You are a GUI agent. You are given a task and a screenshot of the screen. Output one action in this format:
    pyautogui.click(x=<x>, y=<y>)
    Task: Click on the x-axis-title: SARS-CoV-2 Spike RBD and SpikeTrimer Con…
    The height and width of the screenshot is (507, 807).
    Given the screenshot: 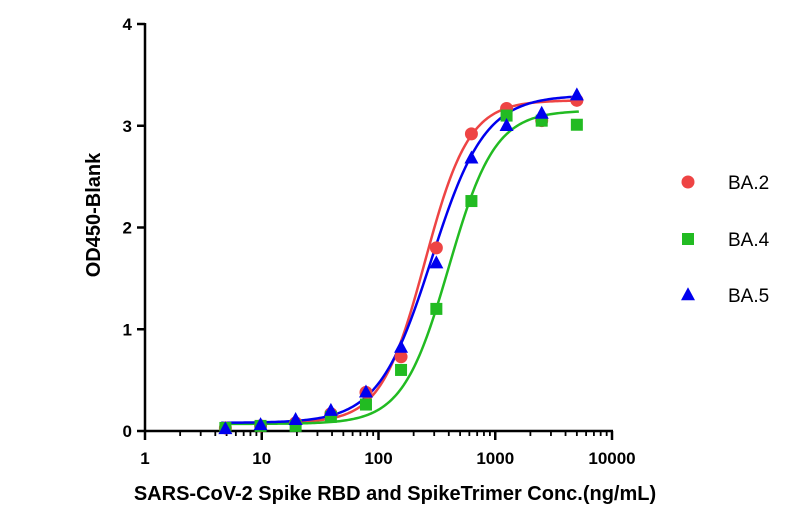 What is the action you would take?
    pyautogui.click(x=395, y=494)
    